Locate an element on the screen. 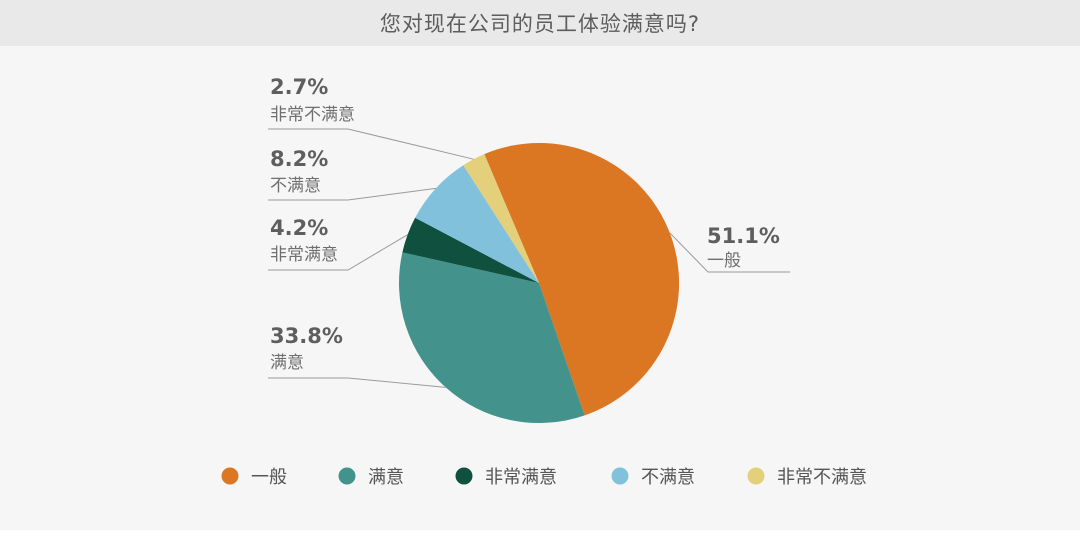 This screenshot has width=1080, height=542. category-label-0: 一般 is located at coordinates (724, 261).